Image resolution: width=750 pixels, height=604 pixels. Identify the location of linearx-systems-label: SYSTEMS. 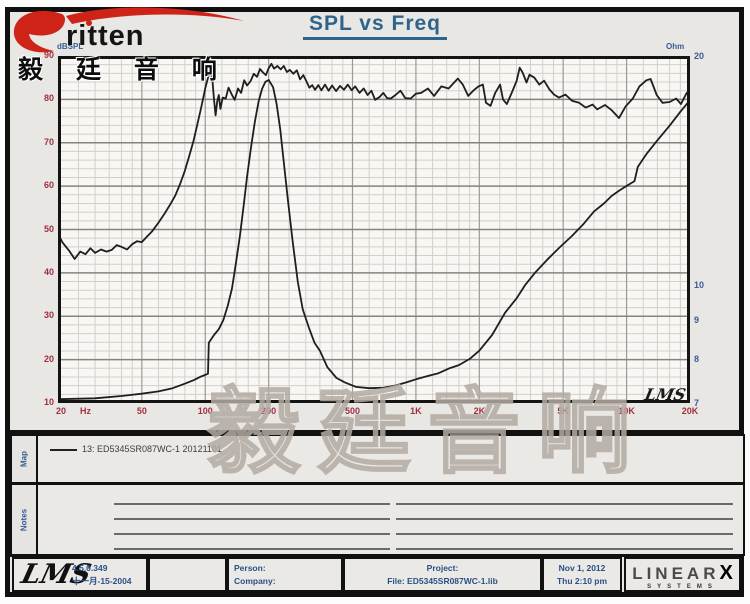
(682, 587).